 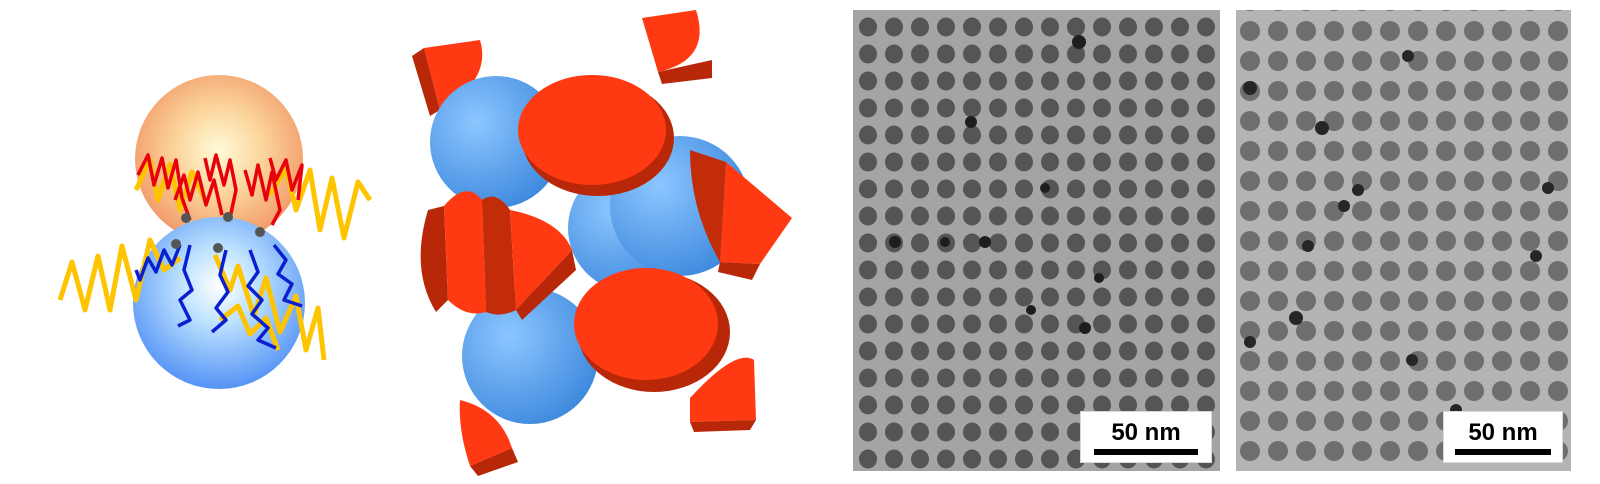 I want to click on janus-schematic-svg, so click(x=215, y=232).